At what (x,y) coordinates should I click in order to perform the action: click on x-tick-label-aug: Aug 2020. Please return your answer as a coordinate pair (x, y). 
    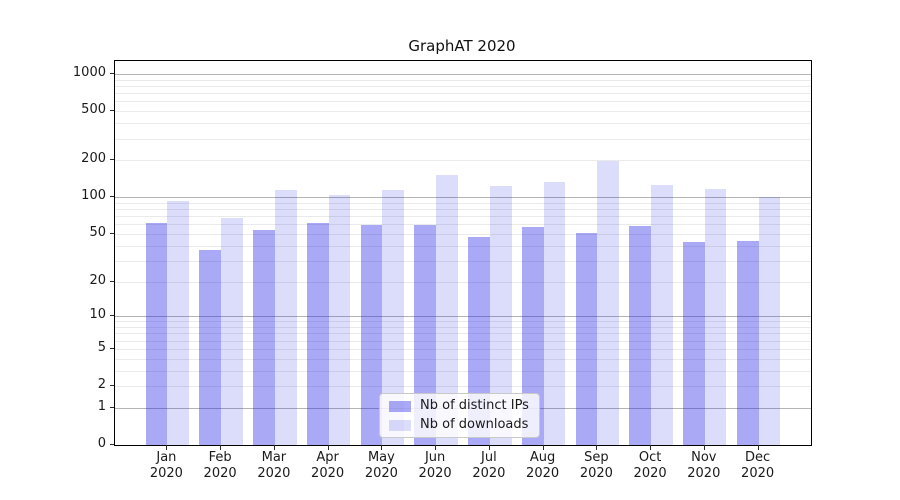
    Looking at the image, I should click on (543, 466).